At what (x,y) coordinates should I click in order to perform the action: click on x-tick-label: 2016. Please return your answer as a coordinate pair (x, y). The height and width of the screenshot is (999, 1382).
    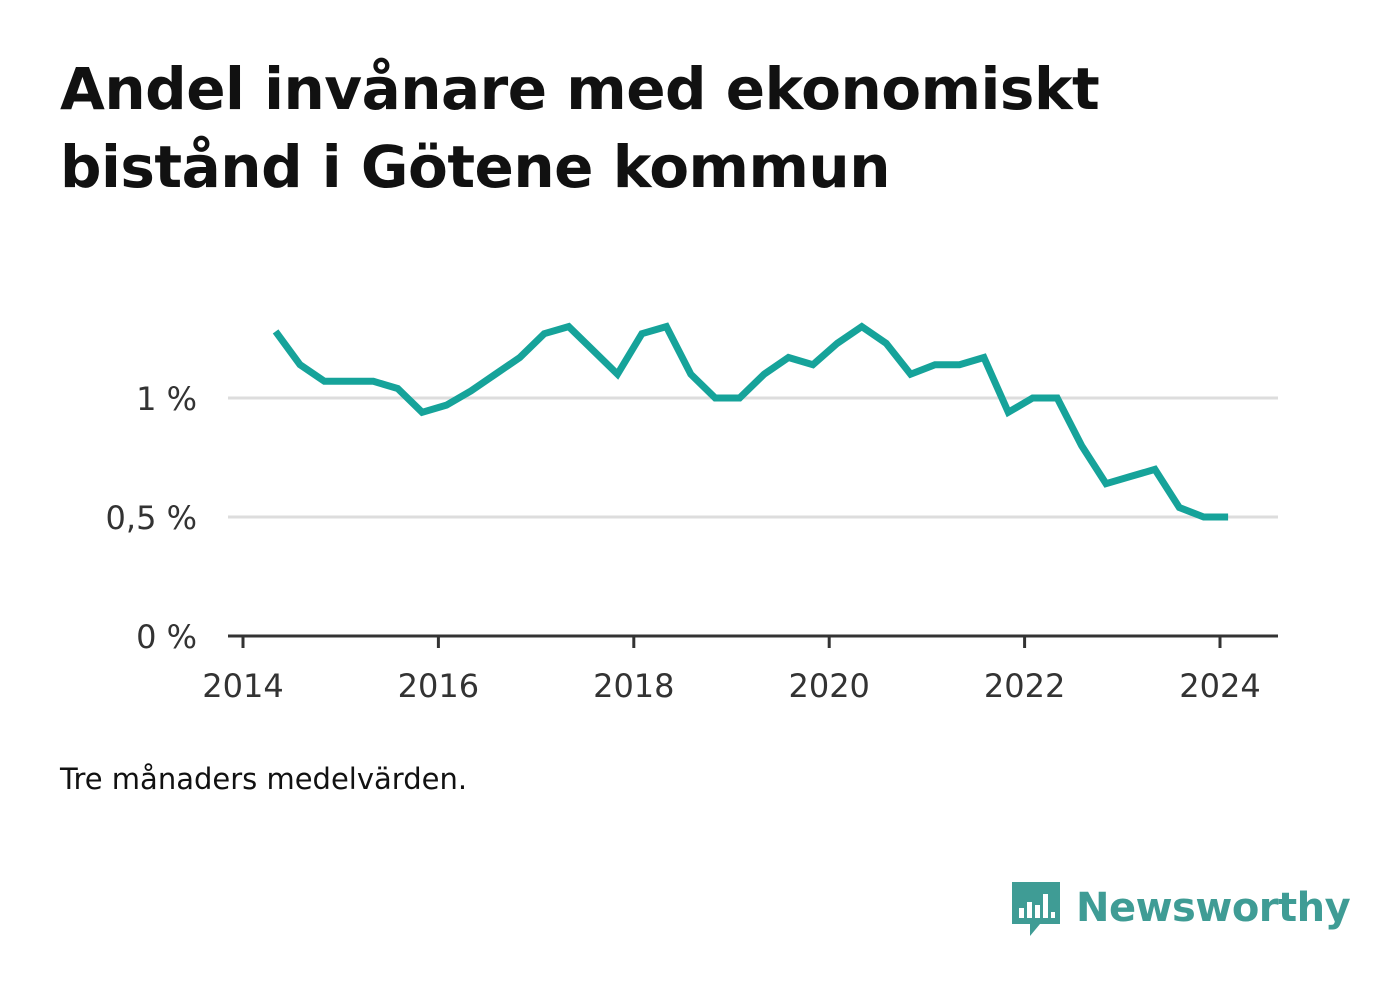
    Looking at the image, I should click on (438, 686).